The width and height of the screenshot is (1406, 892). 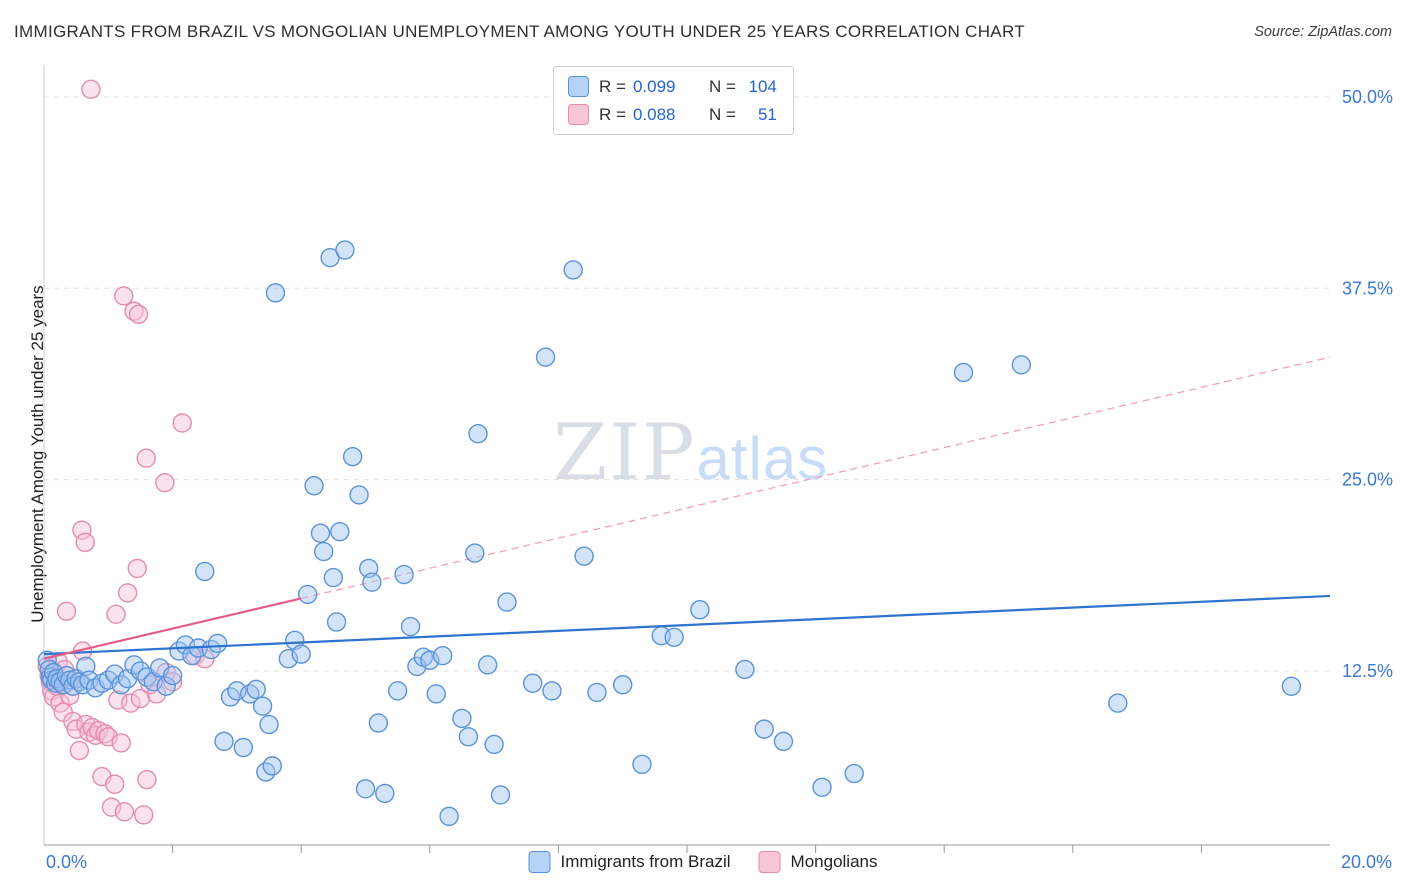 What do you see at coordinates (67, 862) in the screenshot?
I see `x-axis-min-label: 0.0%` at bounding box center [67, 862].